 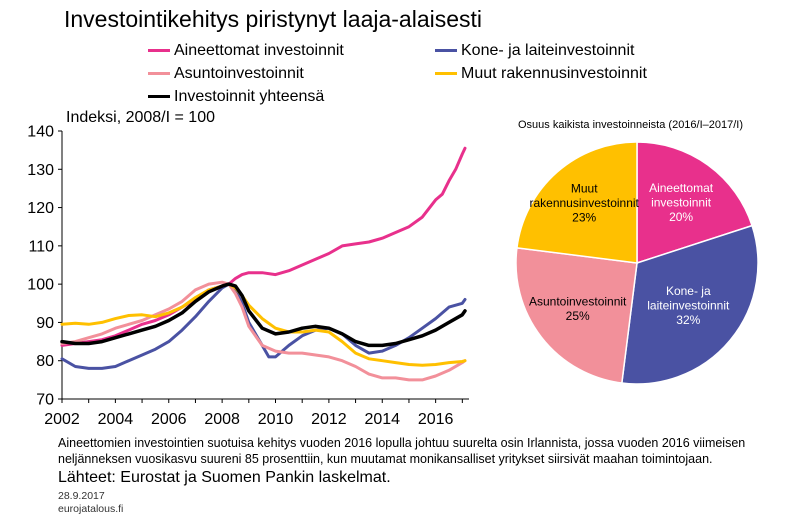 What do you see at coordinates (40, 170) in the screenshot?
I see `y-tick-label: 130` at bounding box center [40, 170].